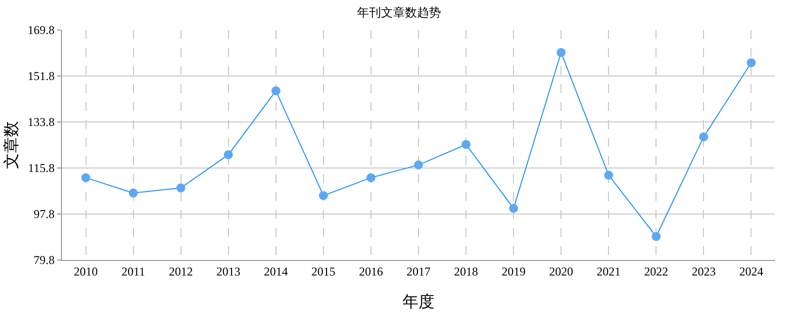 The height and width of the screenshot is (330, 798). What do you see at coordinates (608, 271) in the screenshot?
I see `x-tick-label: 2021` at bounding box center [608, 271].